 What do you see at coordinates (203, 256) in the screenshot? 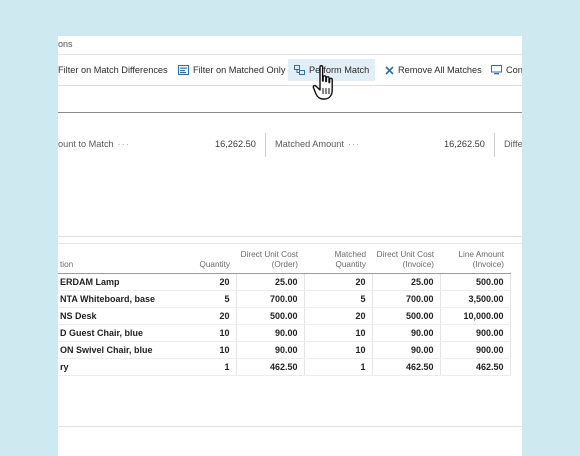
I see `column-header-quantity: Quantity` at bounding box center [203, 256].